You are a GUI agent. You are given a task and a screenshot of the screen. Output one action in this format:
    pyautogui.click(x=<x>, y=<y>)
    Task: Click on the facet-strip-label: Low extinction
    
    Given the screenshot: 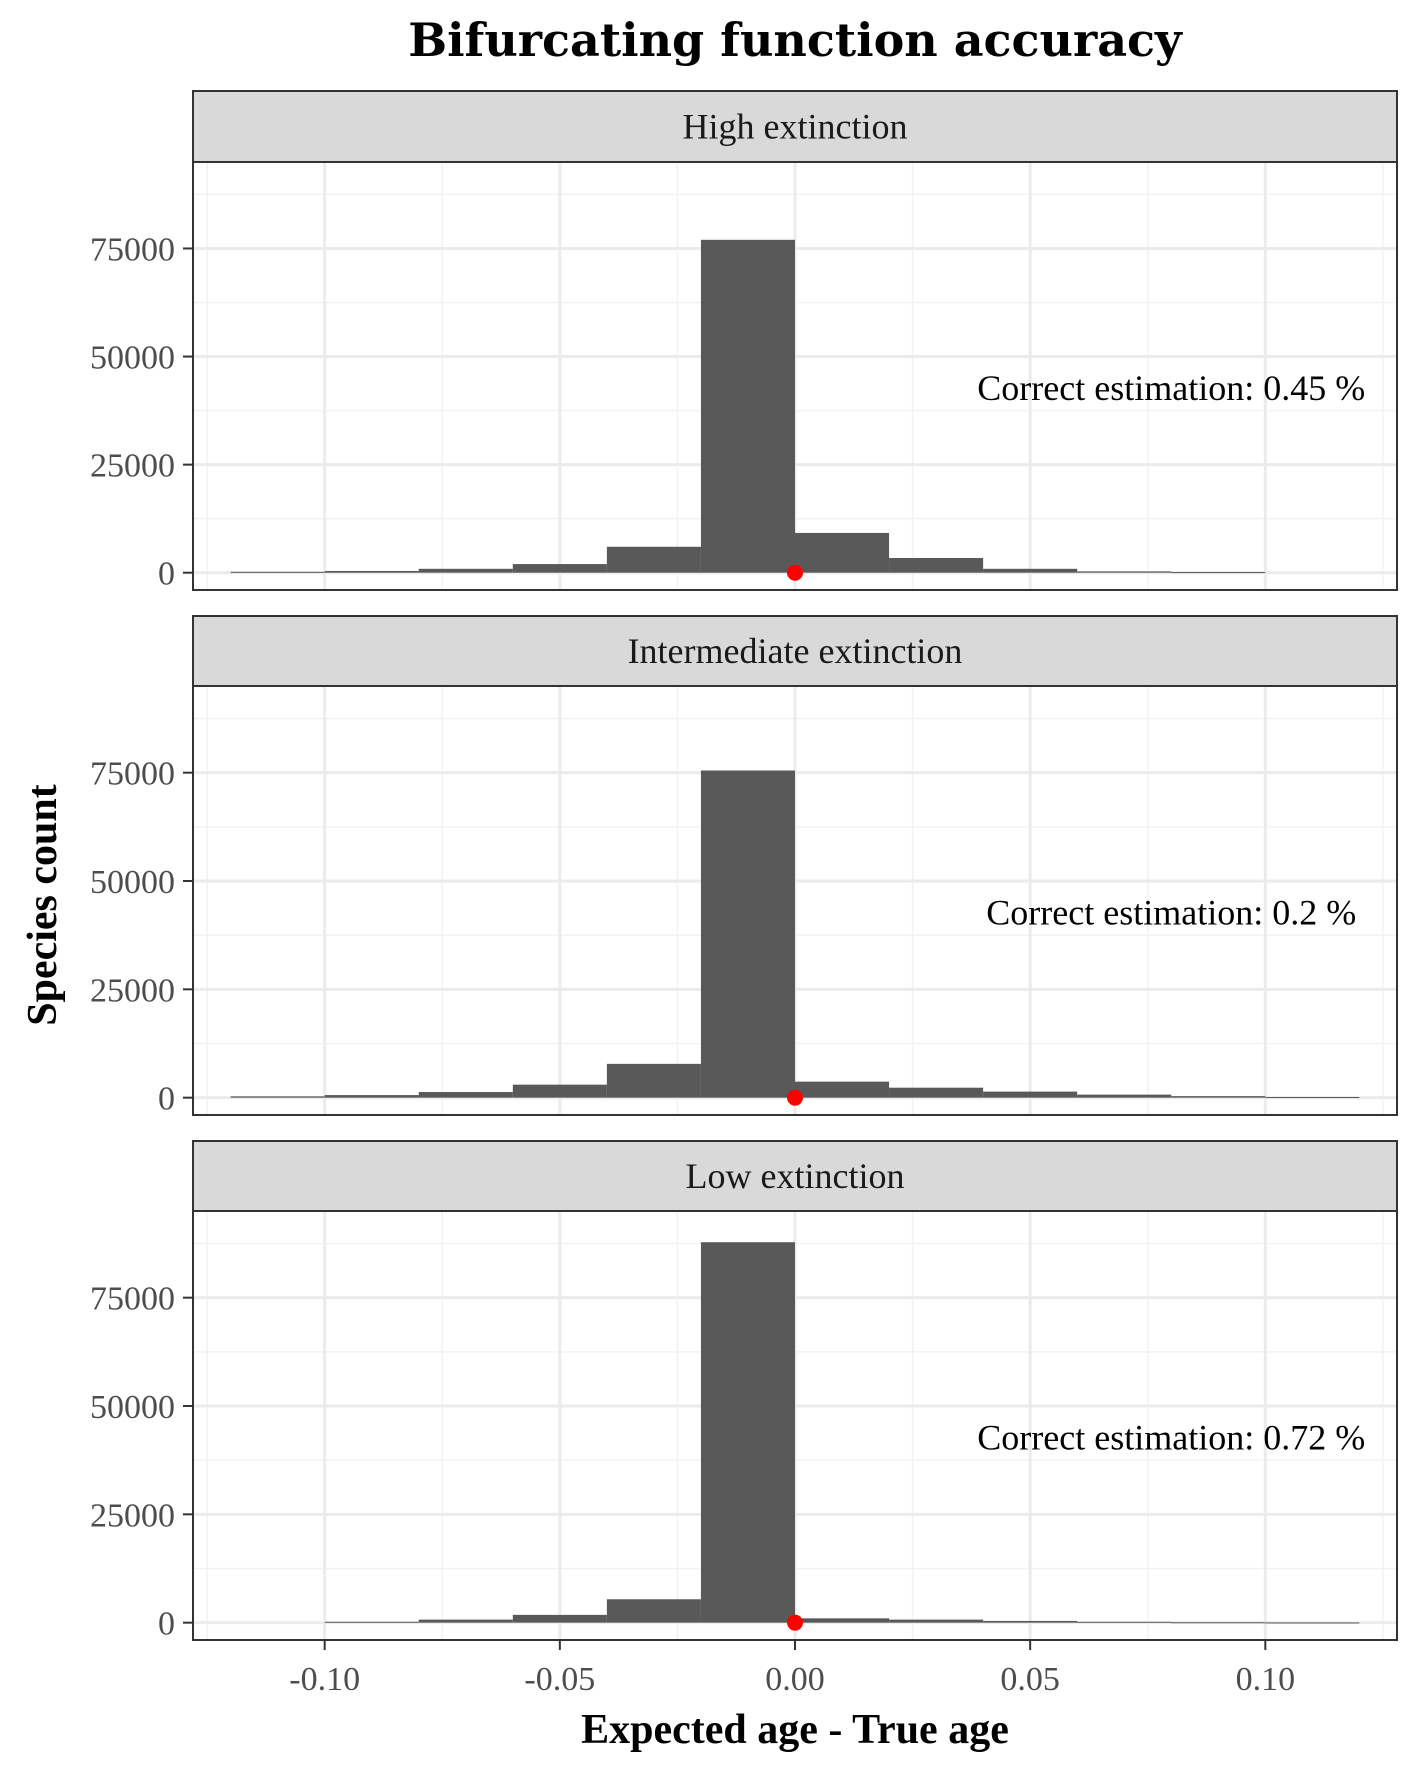 What is the action you would take?
    pyautogui.click(x=795, y=1176)
    